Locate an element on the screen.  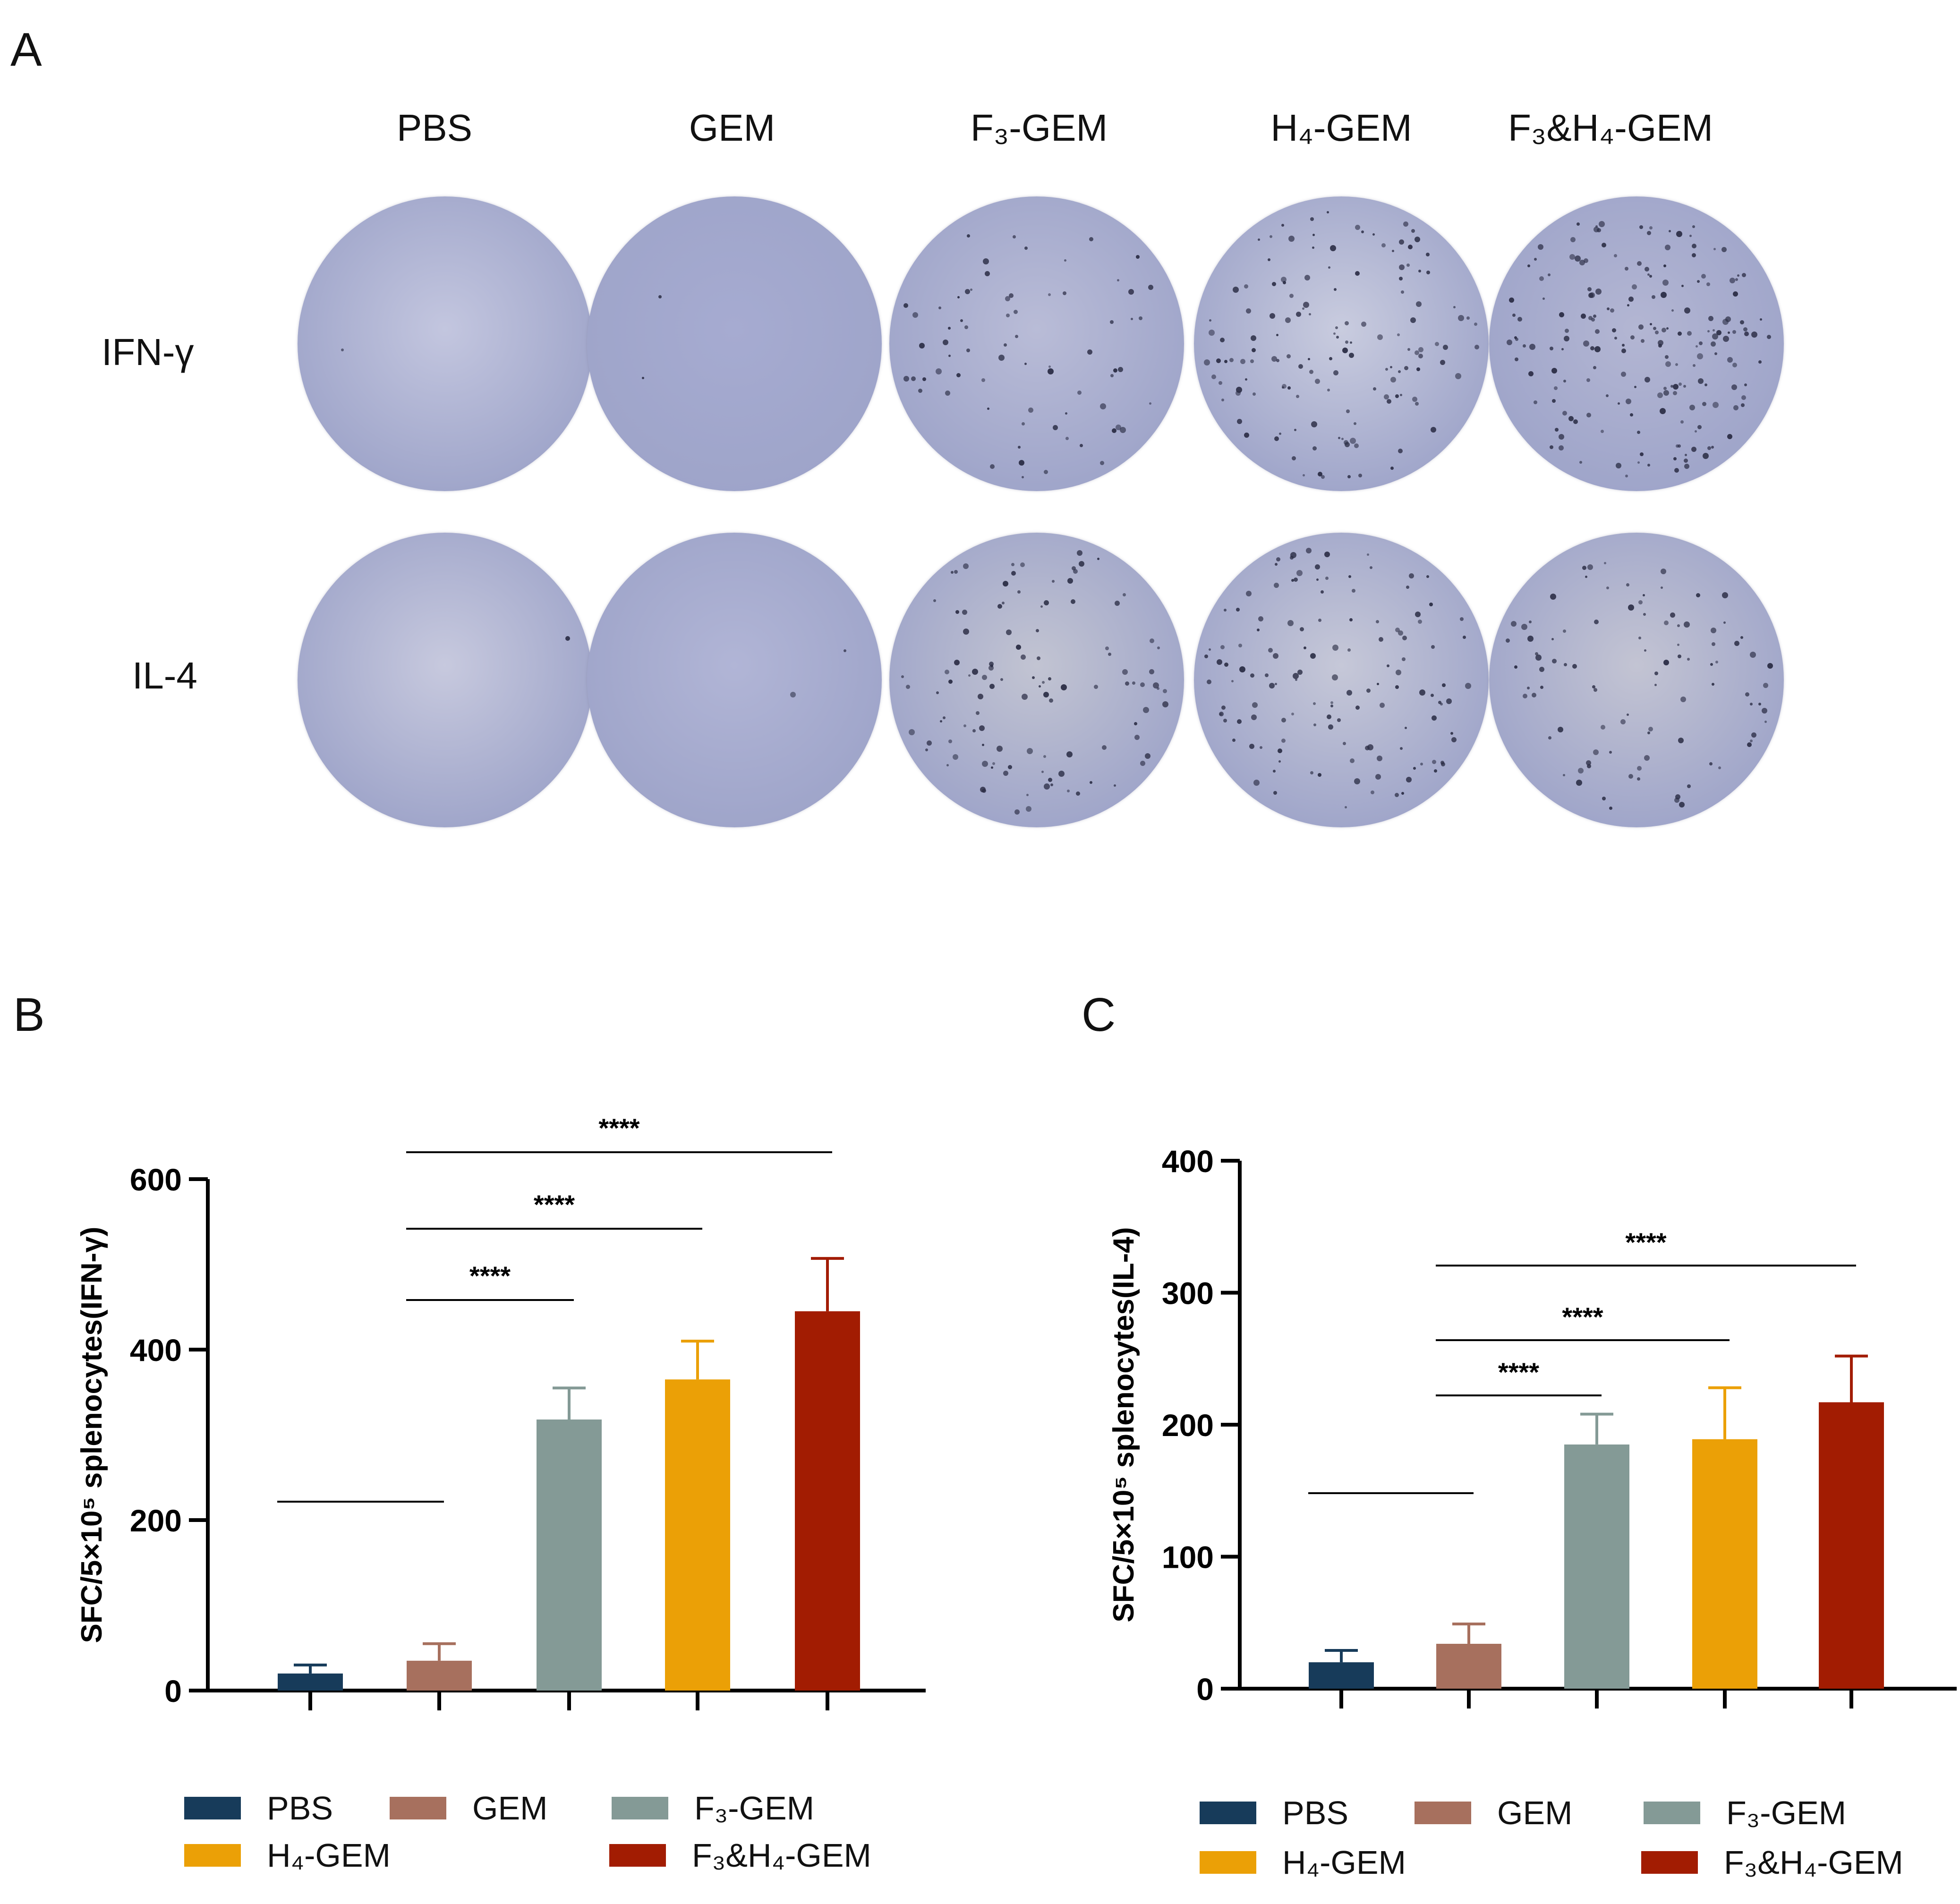
bar-f3-gem is located at coordinates (569, 1555).